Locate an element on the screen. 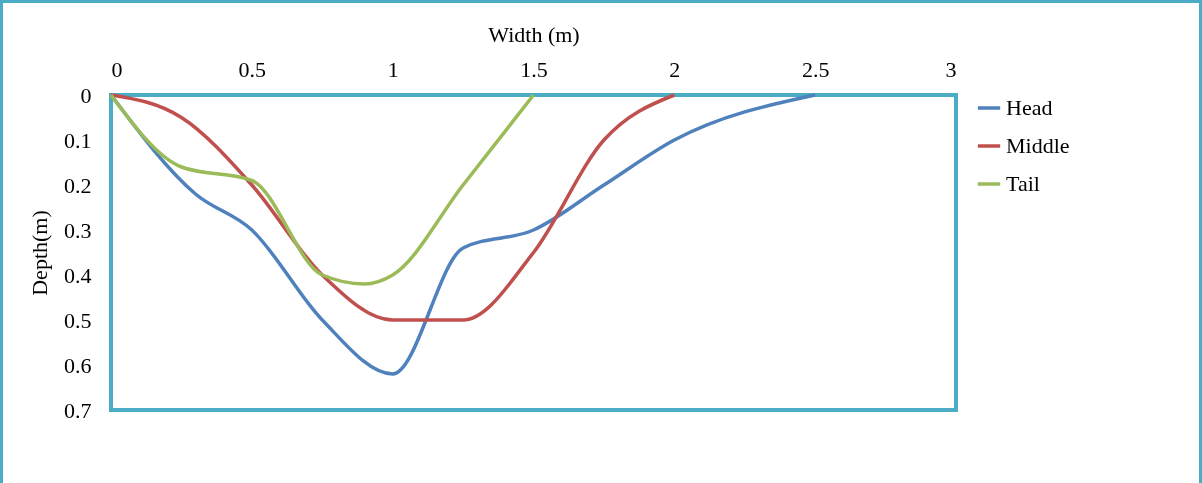  x-tick-label: 2 is located at coordinates (675, 69).